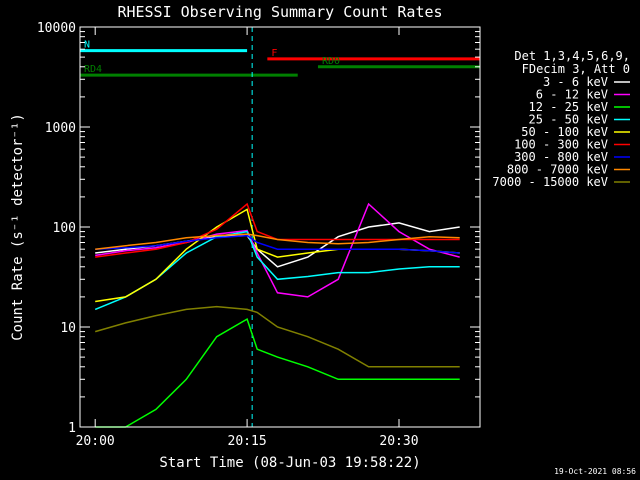 This screenshot has height=480, width=640. I want to click on y-tick-label: 1, so click(72, 428).